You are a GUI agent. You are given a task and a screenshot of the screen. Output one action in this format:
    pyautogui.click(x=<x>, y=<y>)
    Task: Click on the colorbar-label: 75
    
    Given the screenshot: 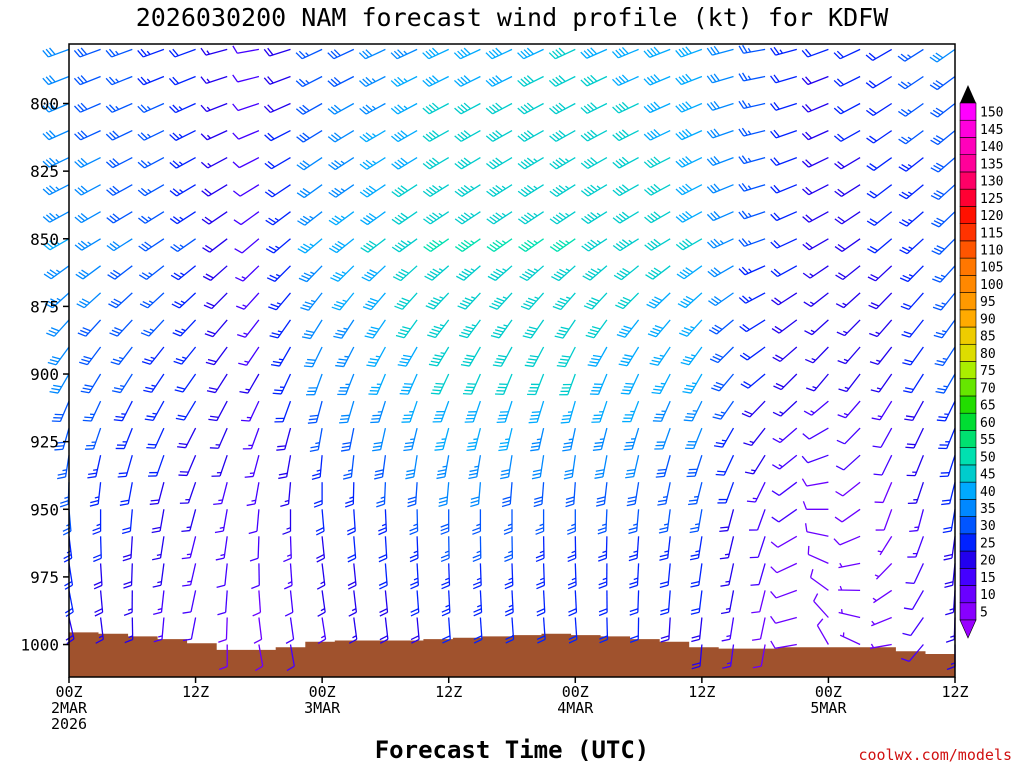 What is the action you would take?
    pyautogui.click(x=988, y=371)
    